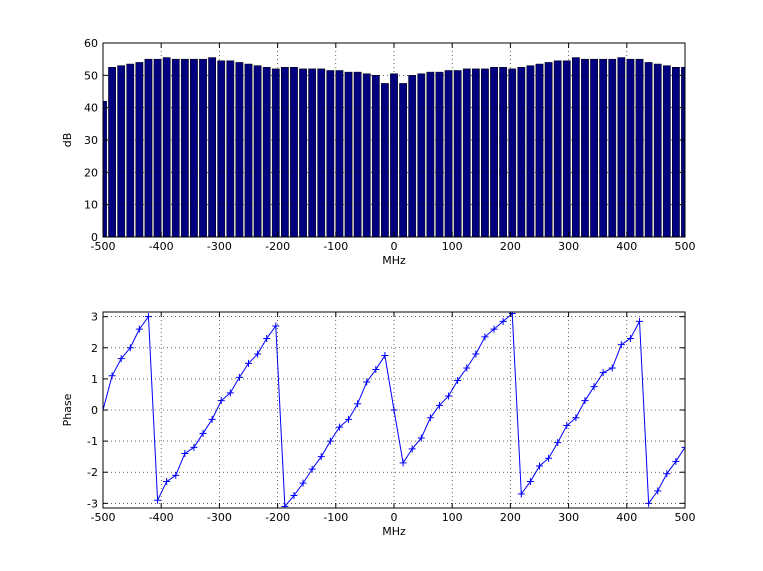 The height and width of the screenshot is (571, 763). Describe the element at coordinates (452, 517) in the screenshot. I see `x-tick-label: 100` at that location.